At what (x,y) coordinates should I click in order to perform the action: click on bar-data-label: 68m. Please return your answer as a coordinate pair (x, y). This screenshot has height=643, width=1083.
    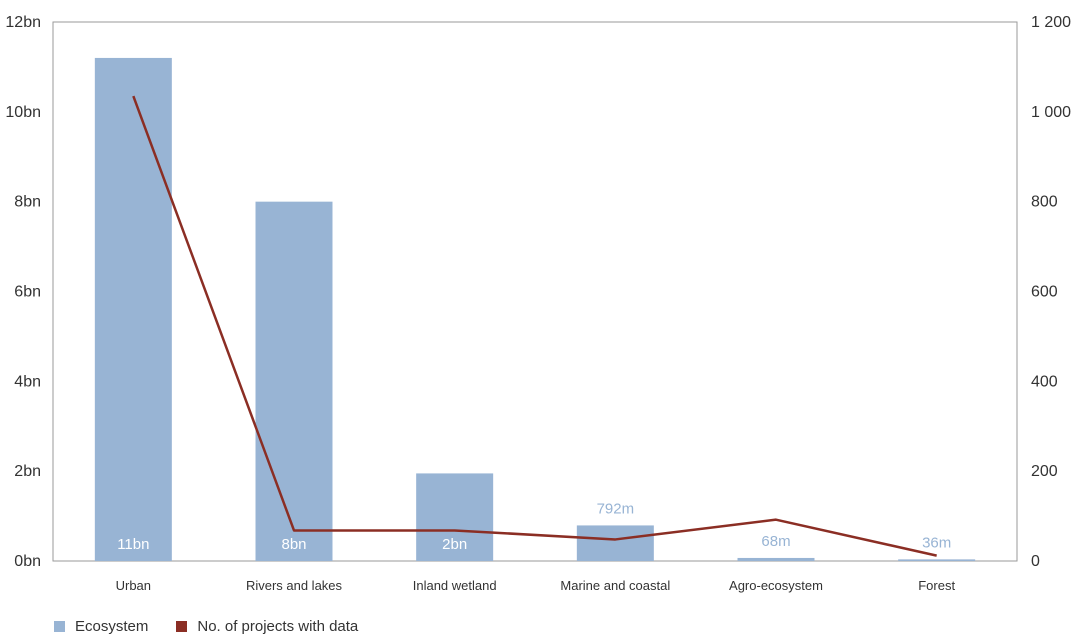
    Looking at the image, I should click on (775, 541).